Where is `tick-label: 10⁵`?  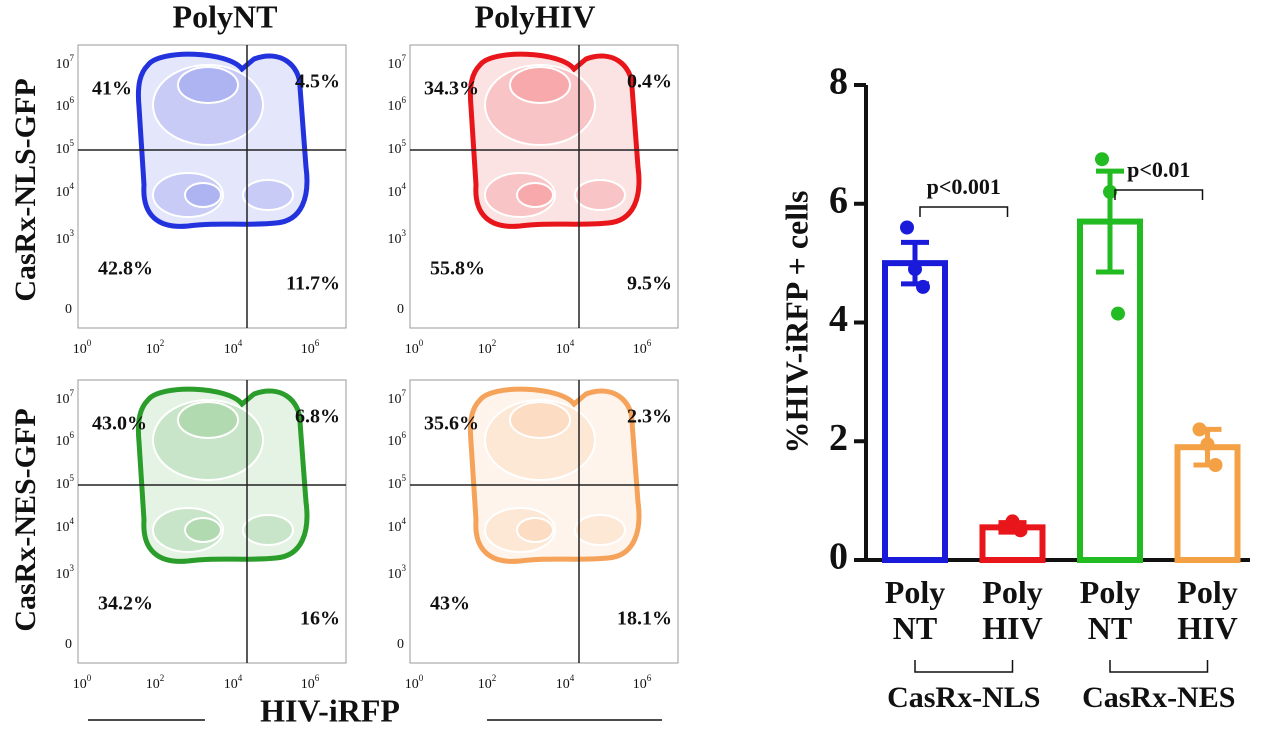 tick-label: 10⁵ is located at coordinates (397, 147).